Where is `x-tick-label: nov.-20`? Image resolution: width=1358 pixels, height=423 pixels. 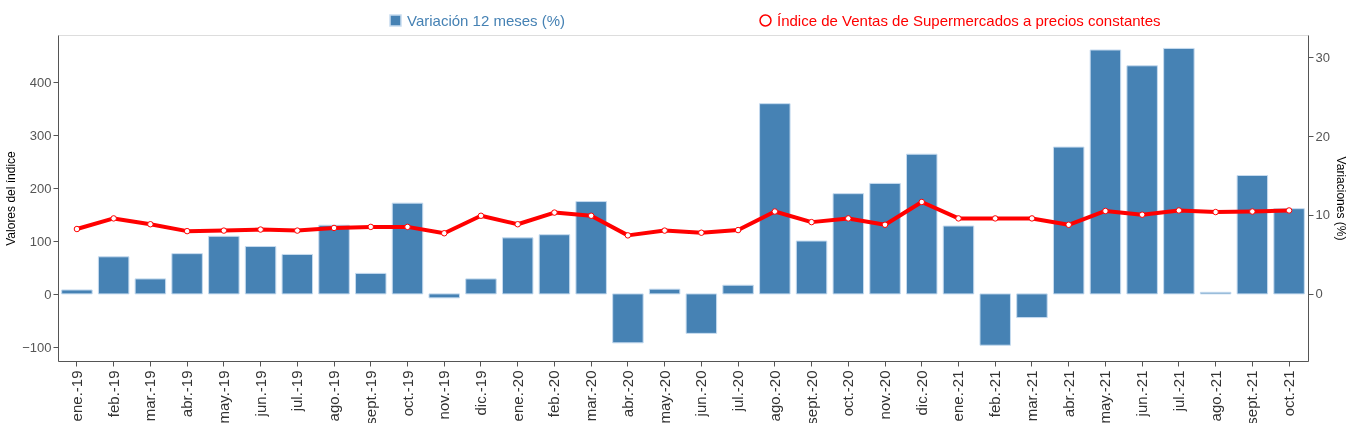 x-tick-label: nov.-20 is located at coordinates (885, 395).